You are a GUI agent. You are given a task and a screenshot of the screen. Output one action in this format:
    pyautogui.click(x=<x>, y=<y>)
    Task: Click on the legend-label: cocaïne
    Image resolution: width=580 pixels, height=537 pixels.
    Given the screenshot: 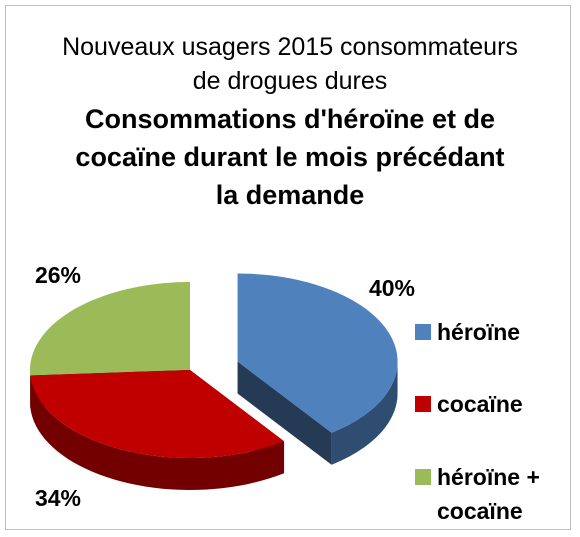 What is the action you would take?
    pyautogui.click(x=480, y=404)
    